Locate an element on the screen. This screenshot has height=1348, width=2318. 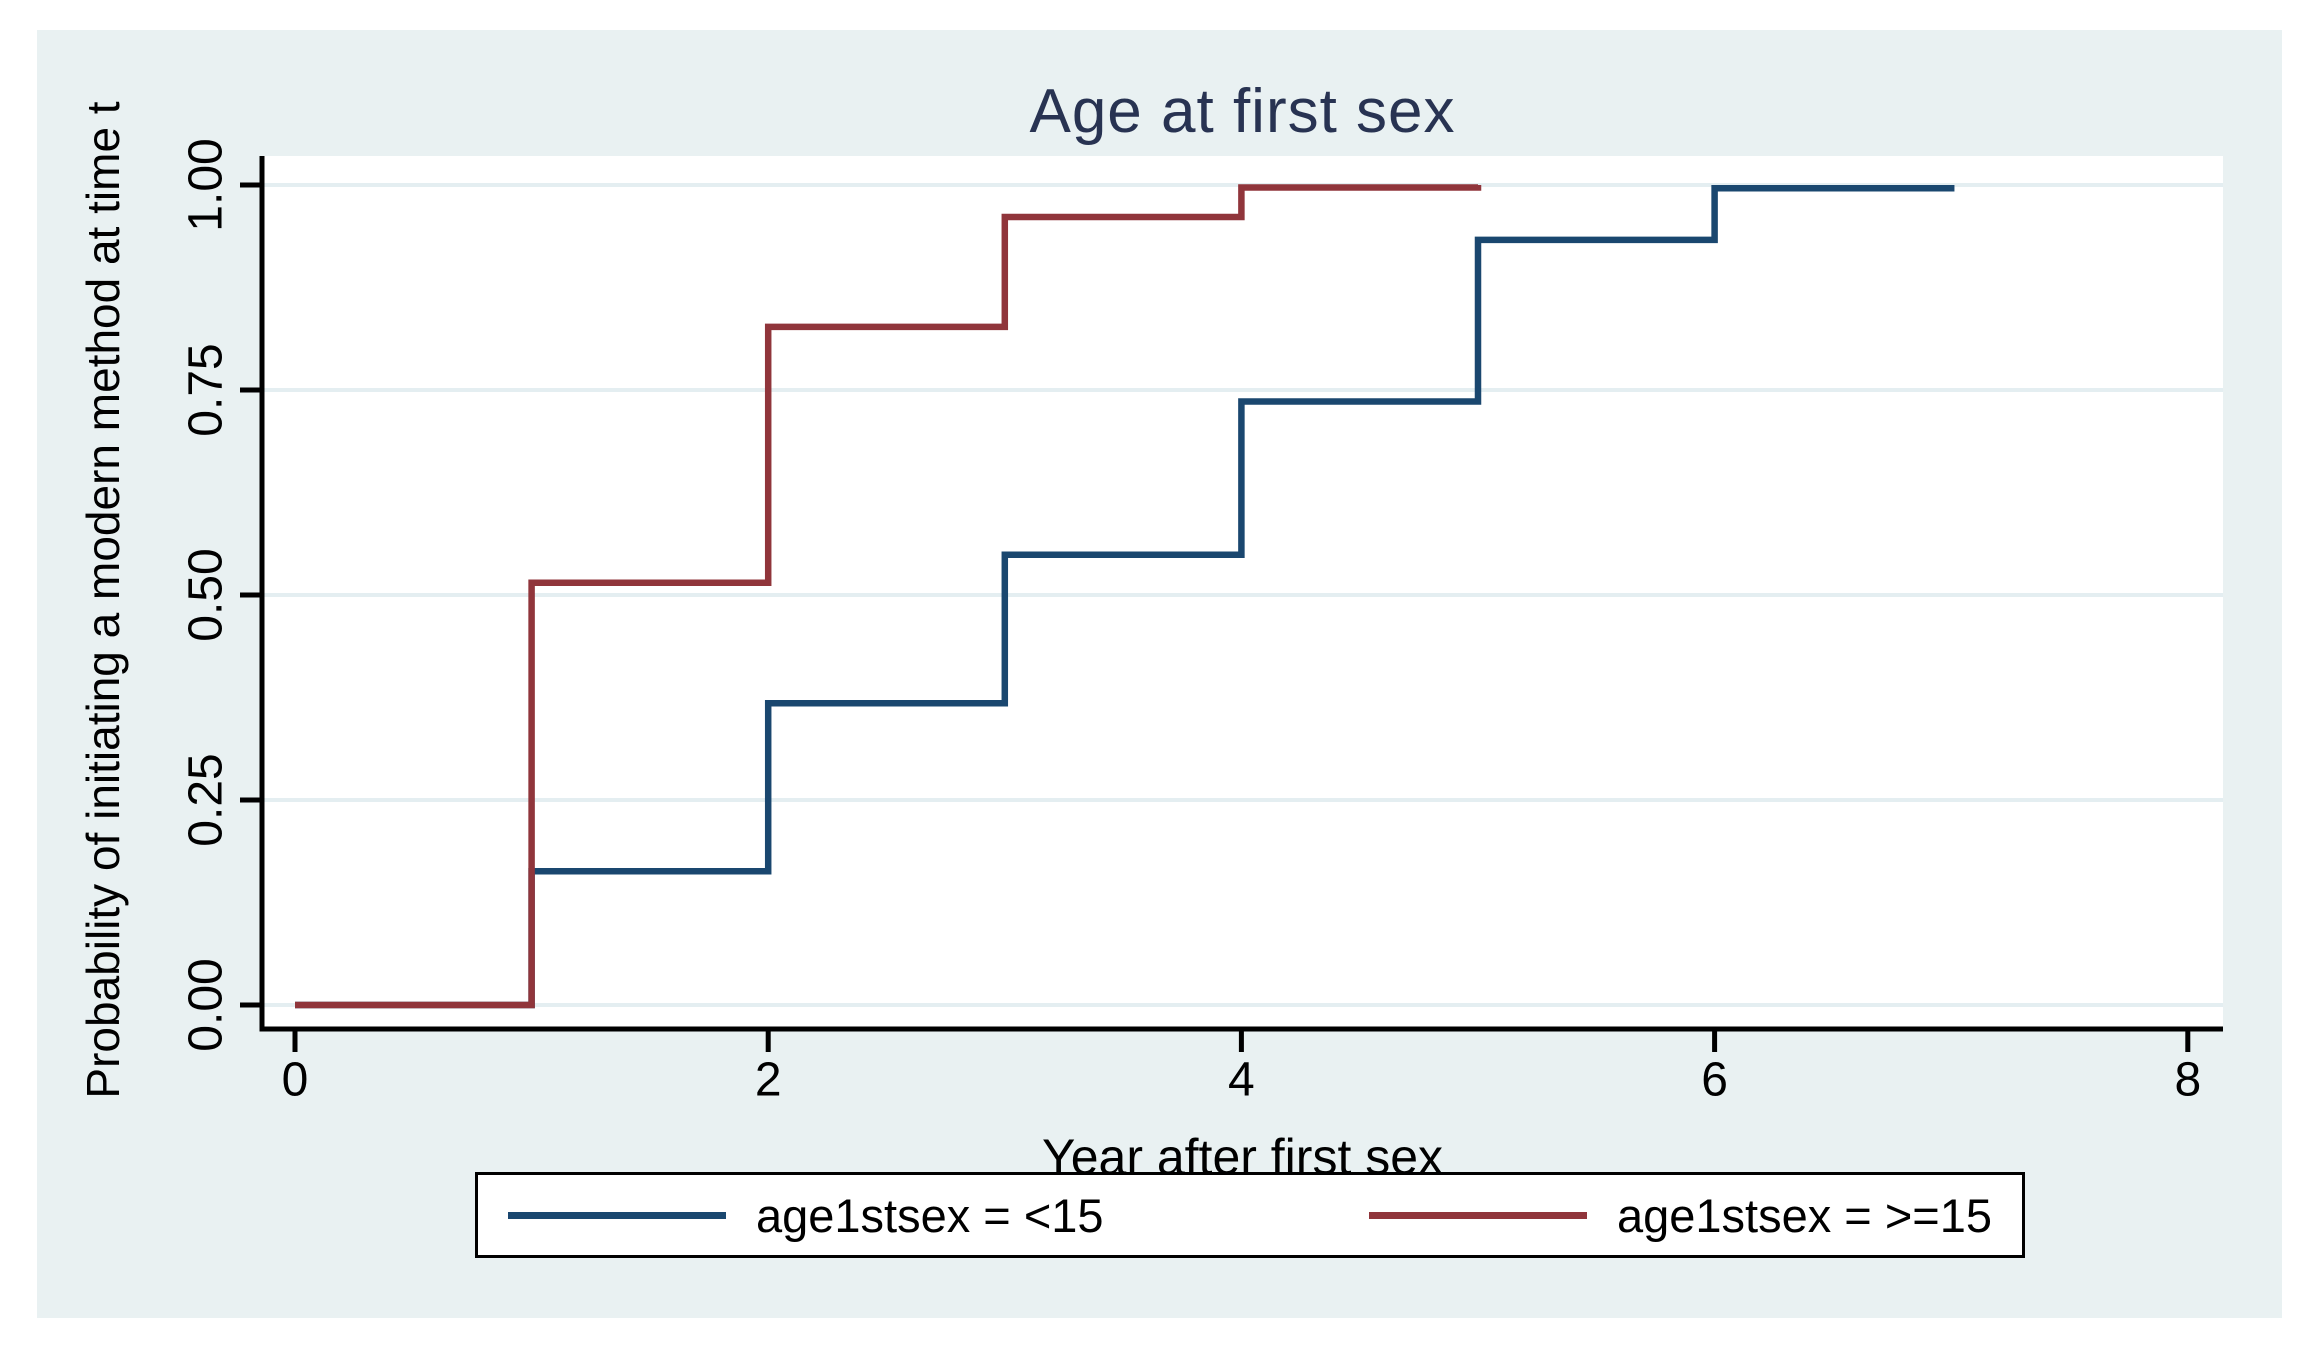
legend-line-sample-lt15 is located at coordinates (617, 1215).